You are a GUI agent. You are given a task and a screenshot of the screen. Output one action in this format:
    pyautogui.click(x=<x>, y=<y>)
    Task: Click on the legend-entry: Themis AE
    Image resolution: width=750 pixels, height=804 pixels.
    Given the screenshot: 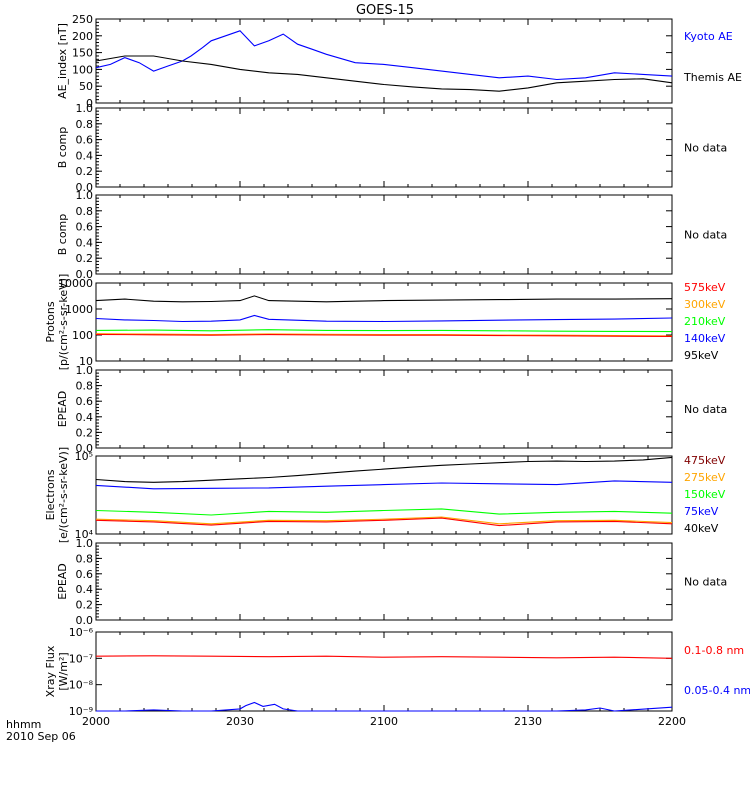 What is the action you would take?
    pyautogui.click(x=712, y=77)
    